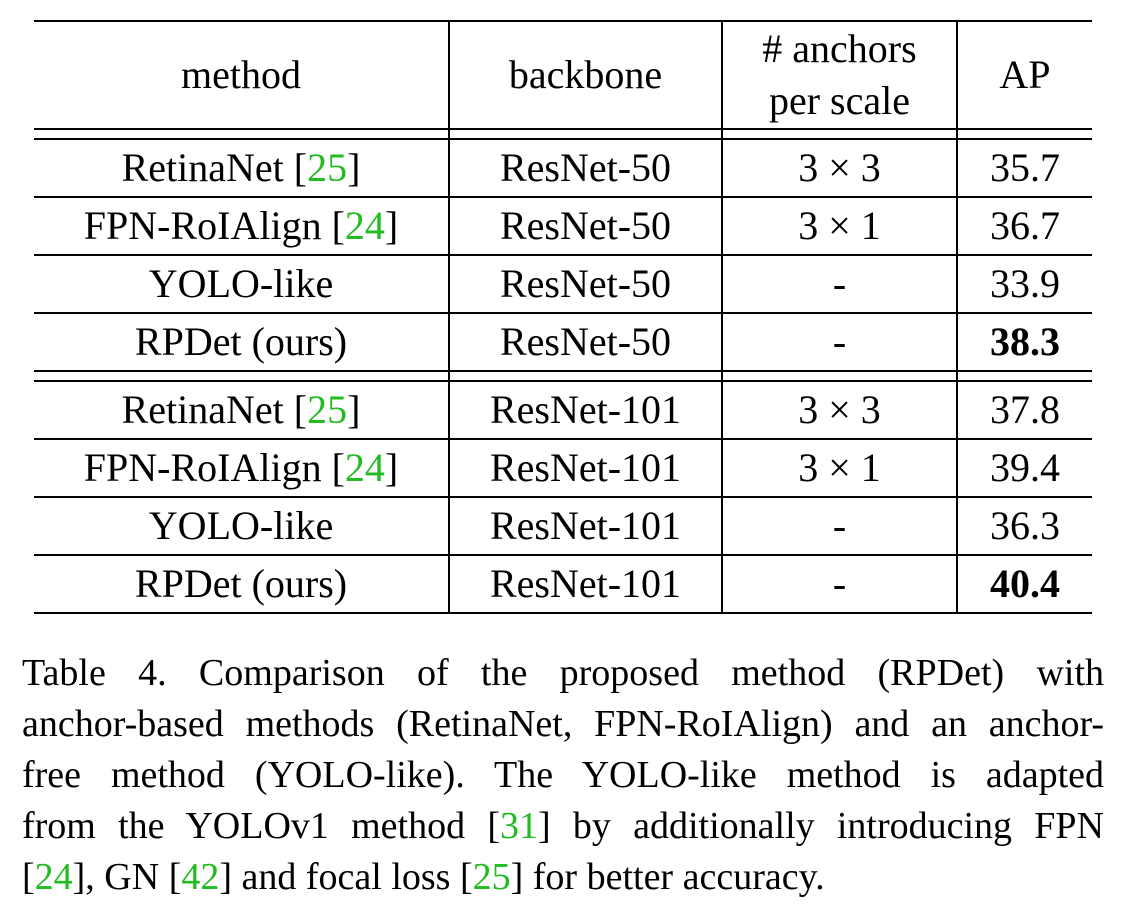 This screenshot has height=910, width=1138. I want to click on table-row: YOLO-like ResNet-50-33.9, so click(563, 284).